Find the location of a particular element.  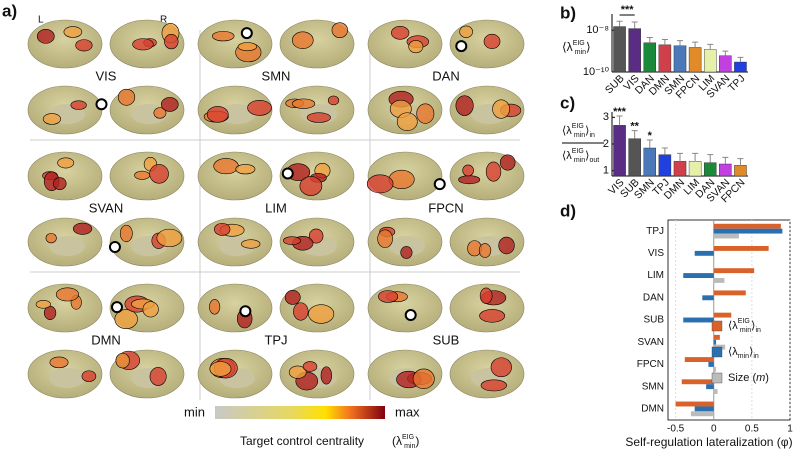

significance: ** is located at coordinates (634, 127).